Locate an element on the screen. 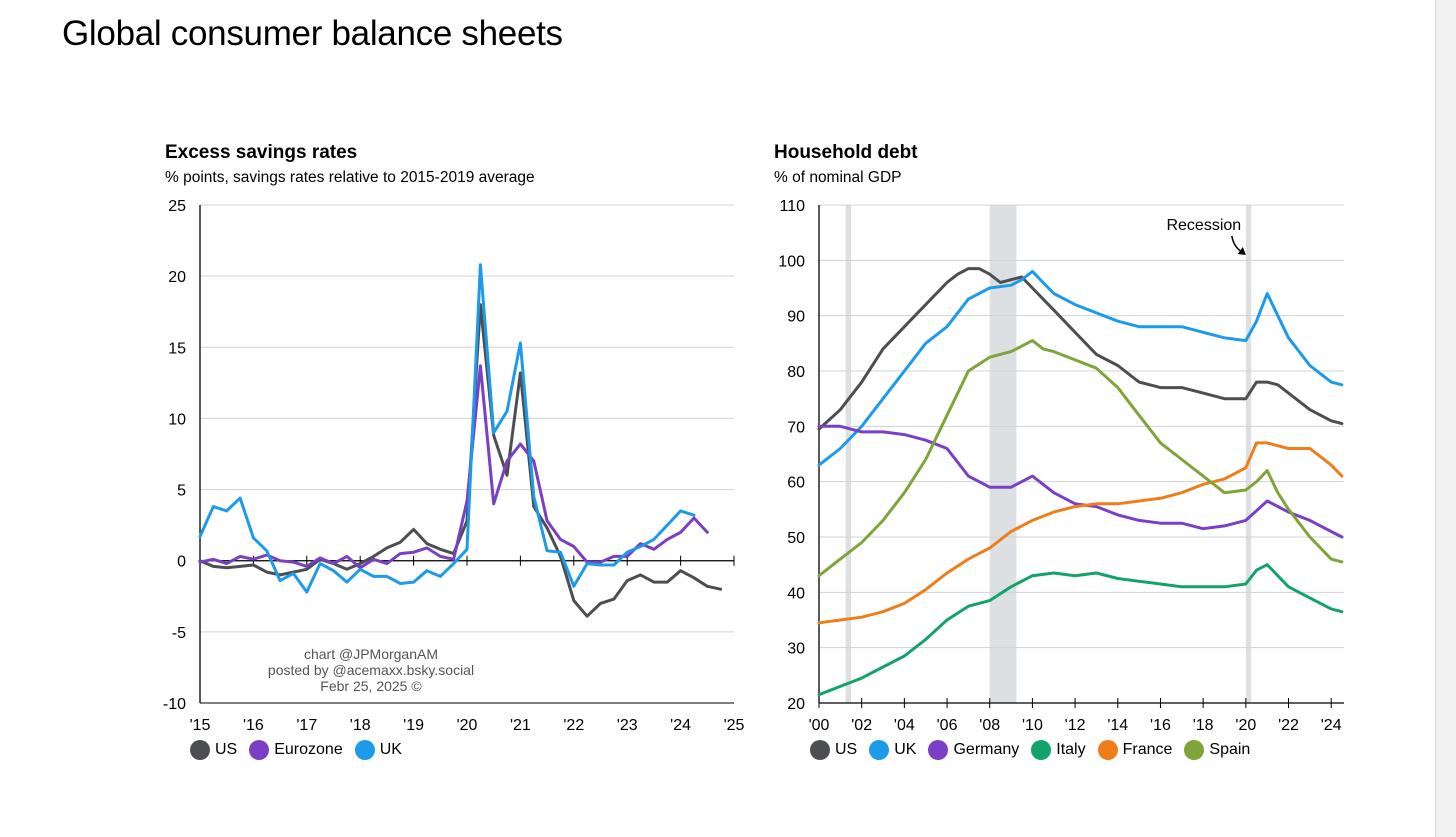 Image resolution: width=1456 pixels, height=837 pixels. x-tick-label: '02 is located at coordinates (861, 725).